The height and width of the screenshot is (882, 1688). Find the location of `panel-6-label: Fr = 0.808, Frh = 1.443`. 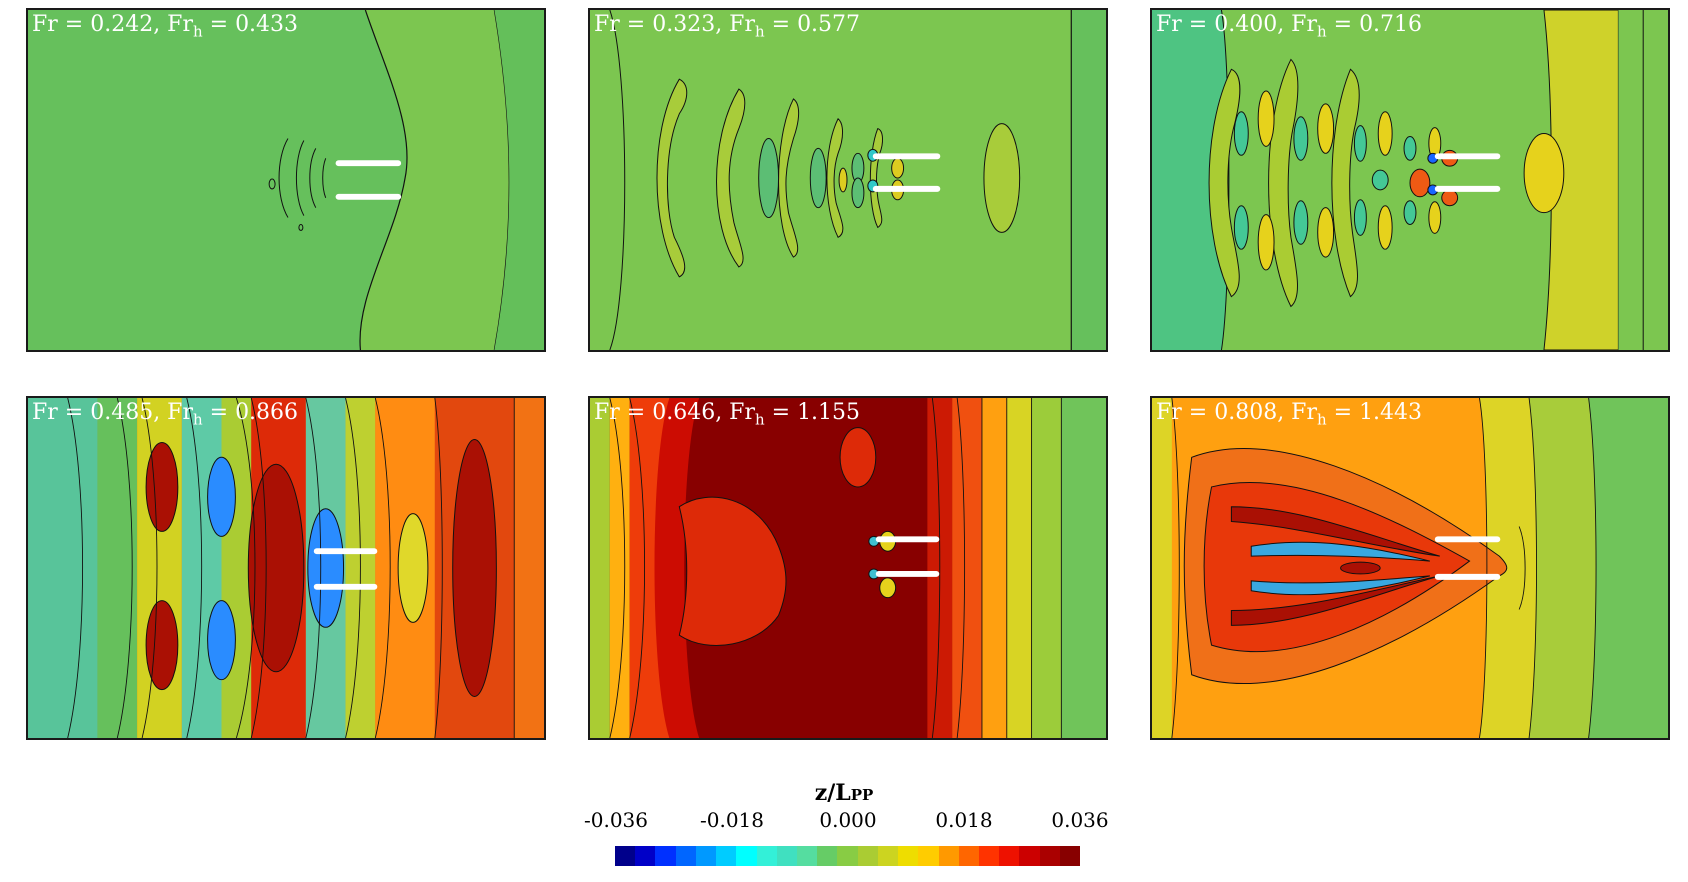

panel-6-label: Fr = 0.808, Frh = 1.443 is located at coordinates (1289, 414).